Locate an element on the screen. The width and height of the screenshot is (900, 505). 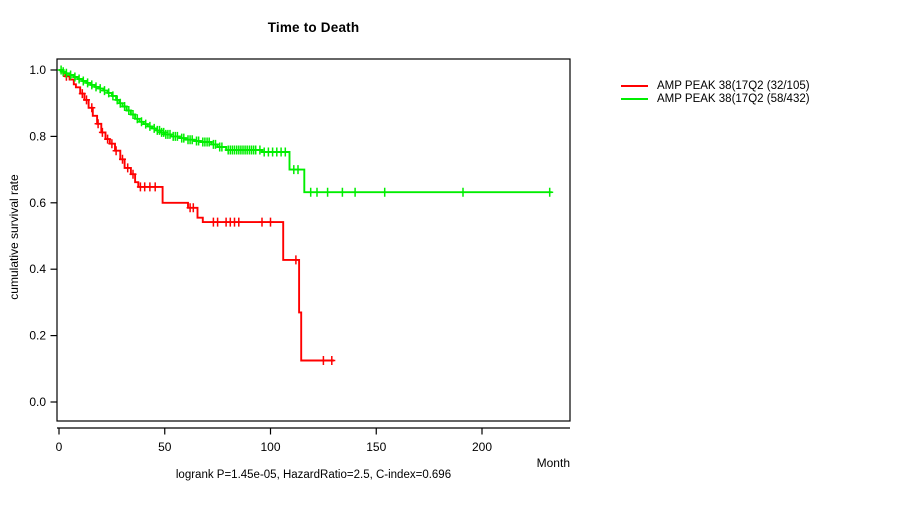
legend-item: AMP PEAK 38(17Q2 (32/105) is located at coordinates (715, 86).